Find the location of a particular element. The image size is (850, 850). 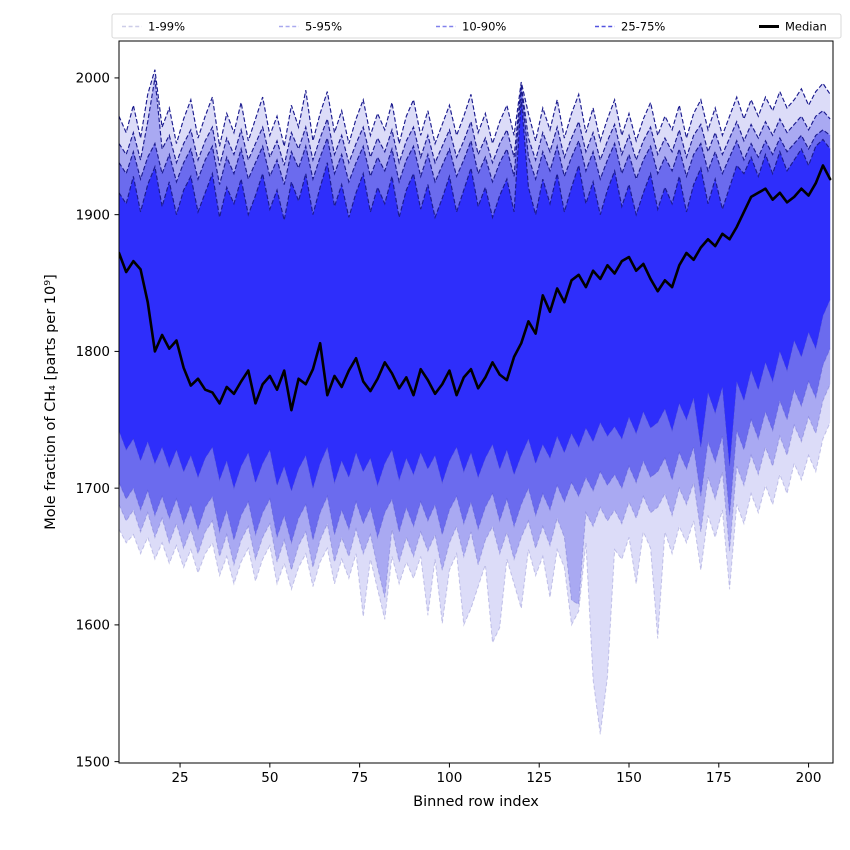

y-tick-label: 2000 is located at coordinates (93, 79).